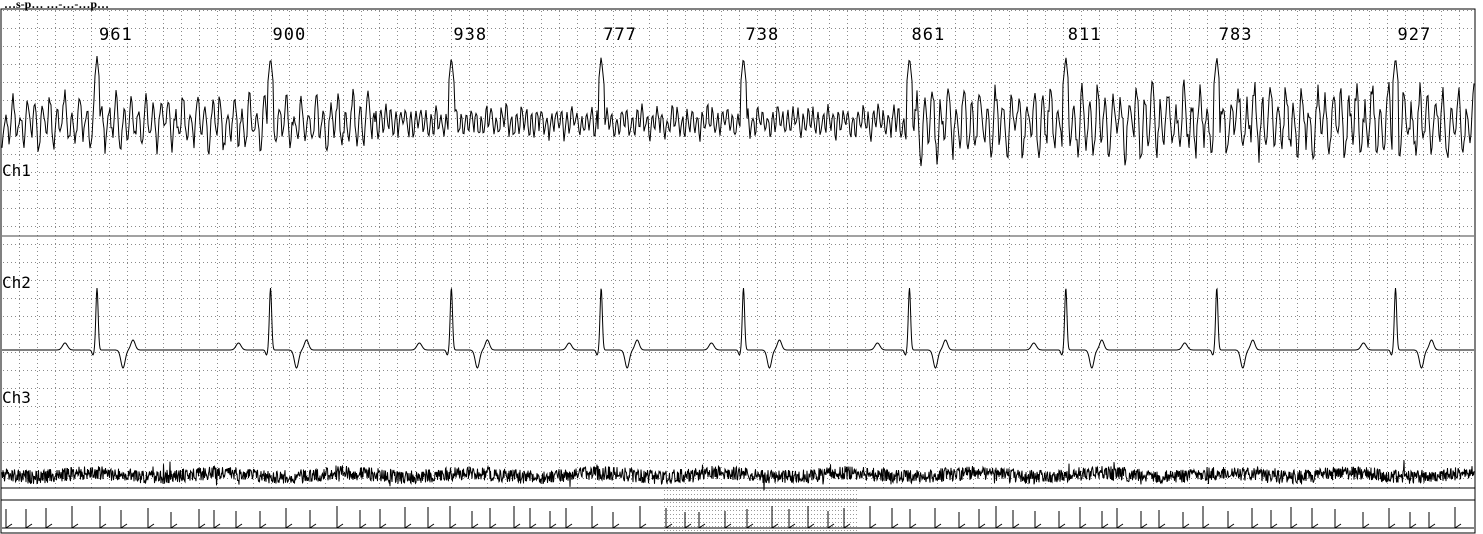 The height and width of the screenshot is (534, 1483). What do you see at coordinates (470, 35) in the screenshot?
I see `rr-interval-label: 938` at bounding box center [470, 35].